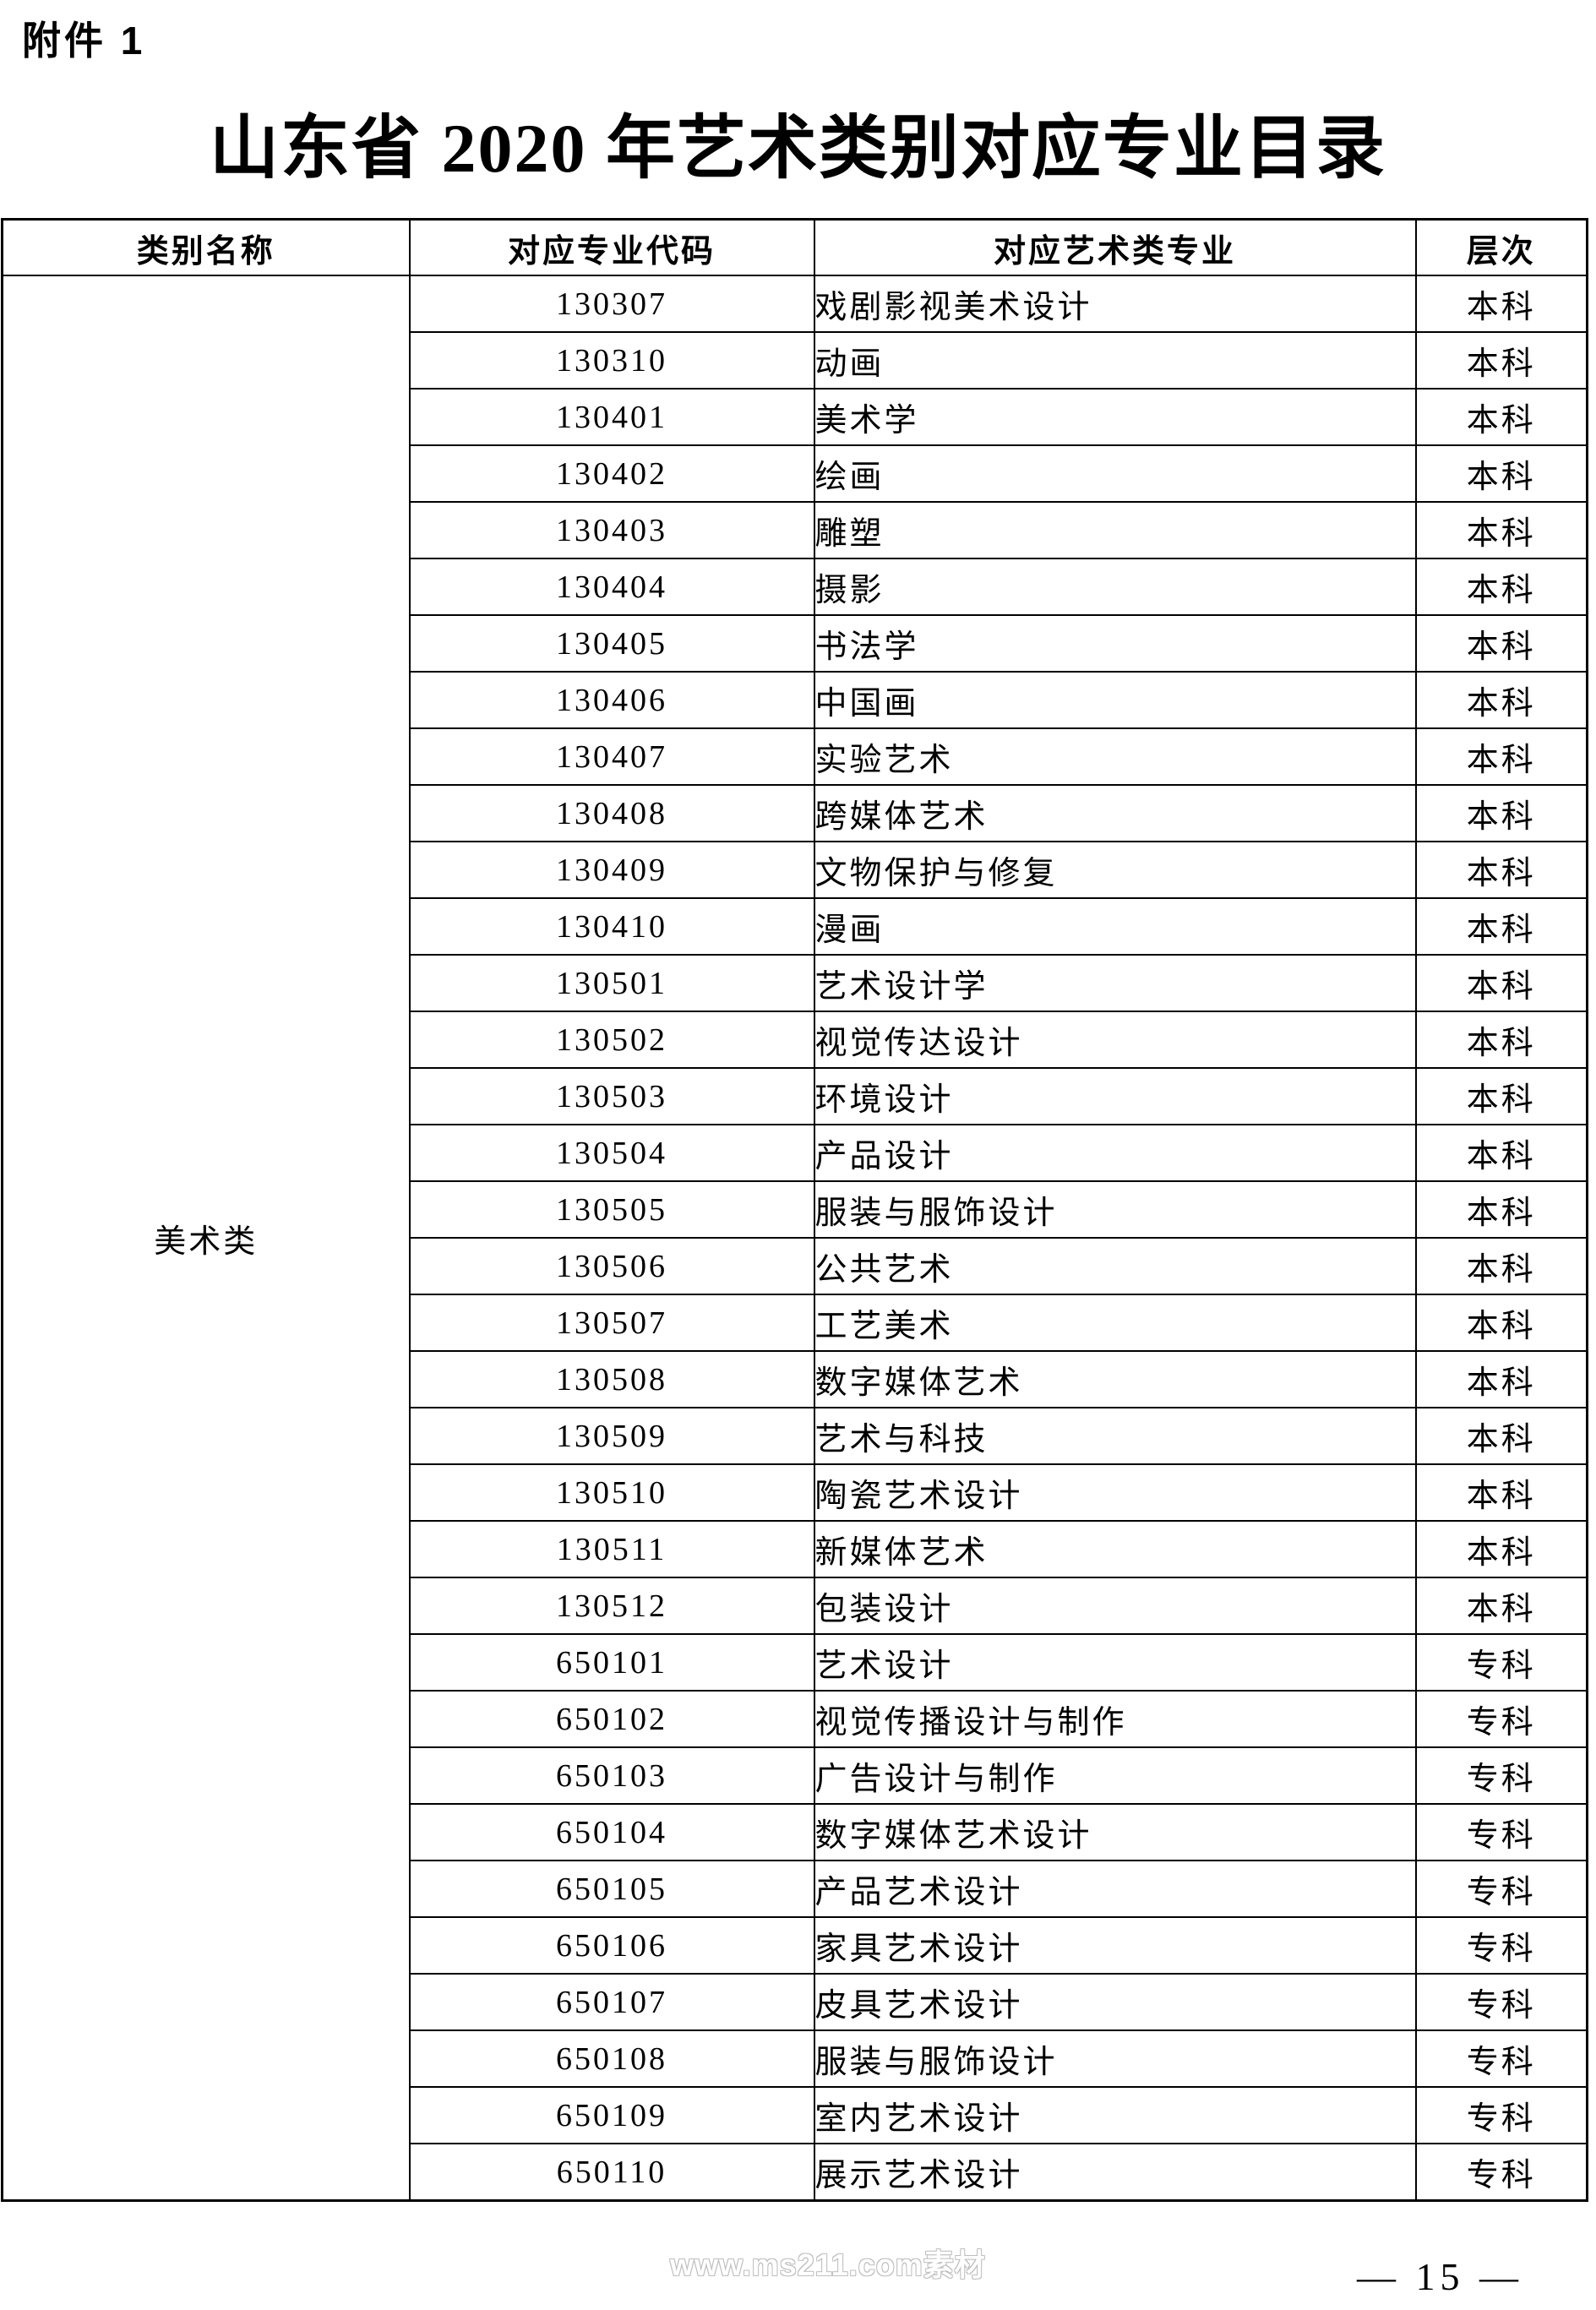 The height and width of the screenshot is (2310, 1596). What do you see at coordinates (1115, 983) in the screenshot?
I see `major-name-cell: 艺术设计学` at bounding box center [1115, 983].